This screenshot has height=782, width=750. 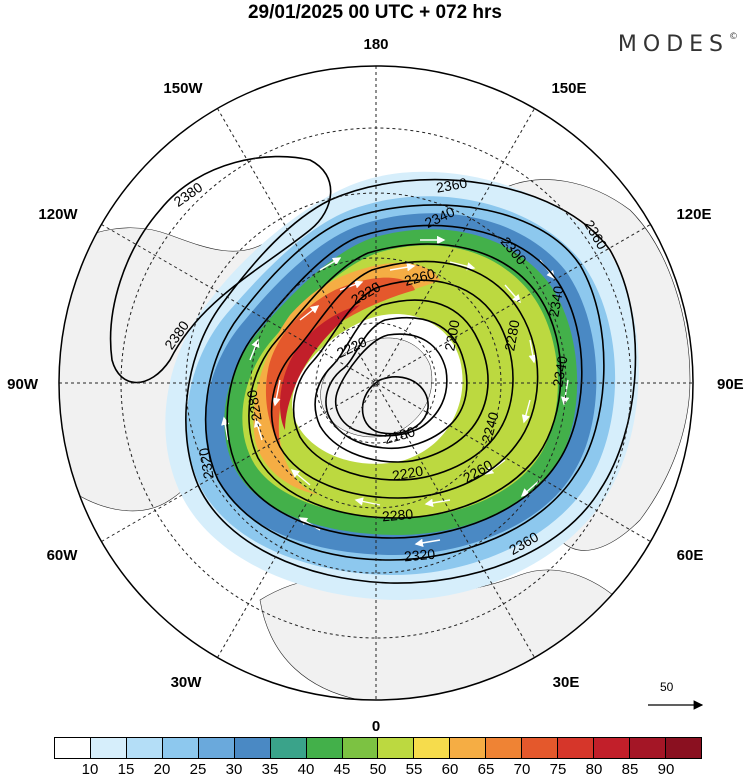 I want to click on colorbar, so click(x=378, y=748).